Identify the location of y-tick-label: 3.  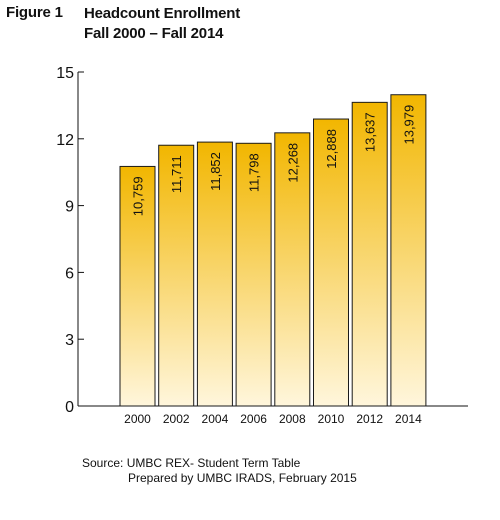
(69, 340).